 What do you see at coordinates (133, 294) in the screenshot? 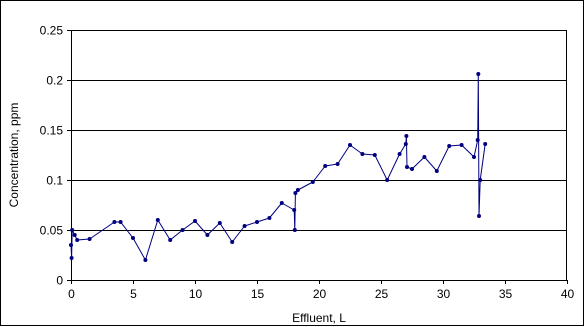
I see `x-tick-label: 5` at bounding box center [133, 294].